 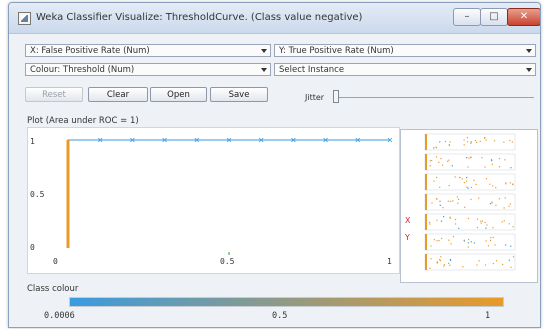 I want to click on jitter-slider-handle, so click(x=336, y=96).